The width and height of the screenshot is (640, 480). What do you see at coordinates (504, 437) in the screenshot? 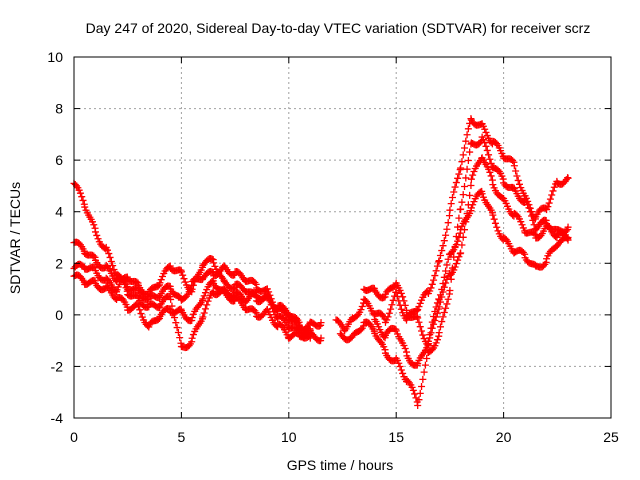
I see `x-tick-label: 20` at bounding box center [504, 437].